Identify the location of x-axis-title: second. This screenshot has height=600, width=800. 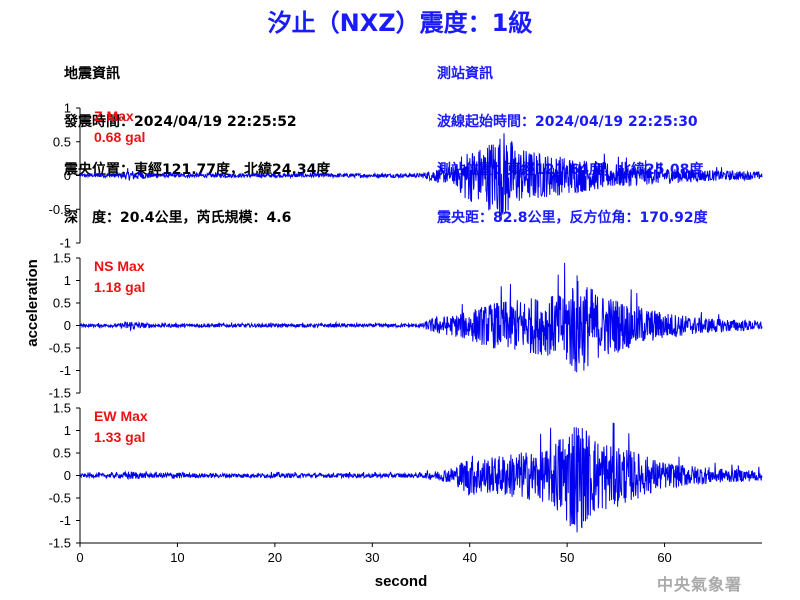
(401, 581).